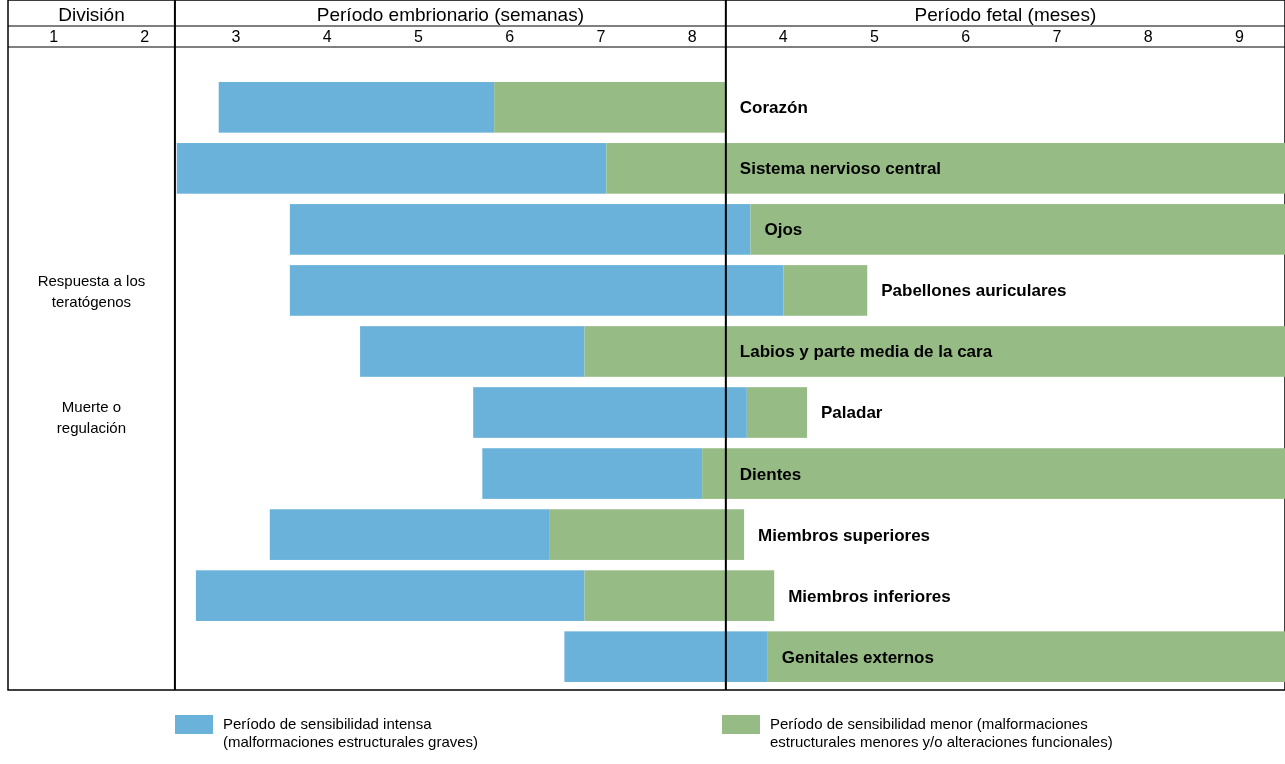 Image resolution: width=1285 pixels, height=764 pixels. Describe the element at coordinates (91, 14) in the screenshot. I see `text: División` at that location.